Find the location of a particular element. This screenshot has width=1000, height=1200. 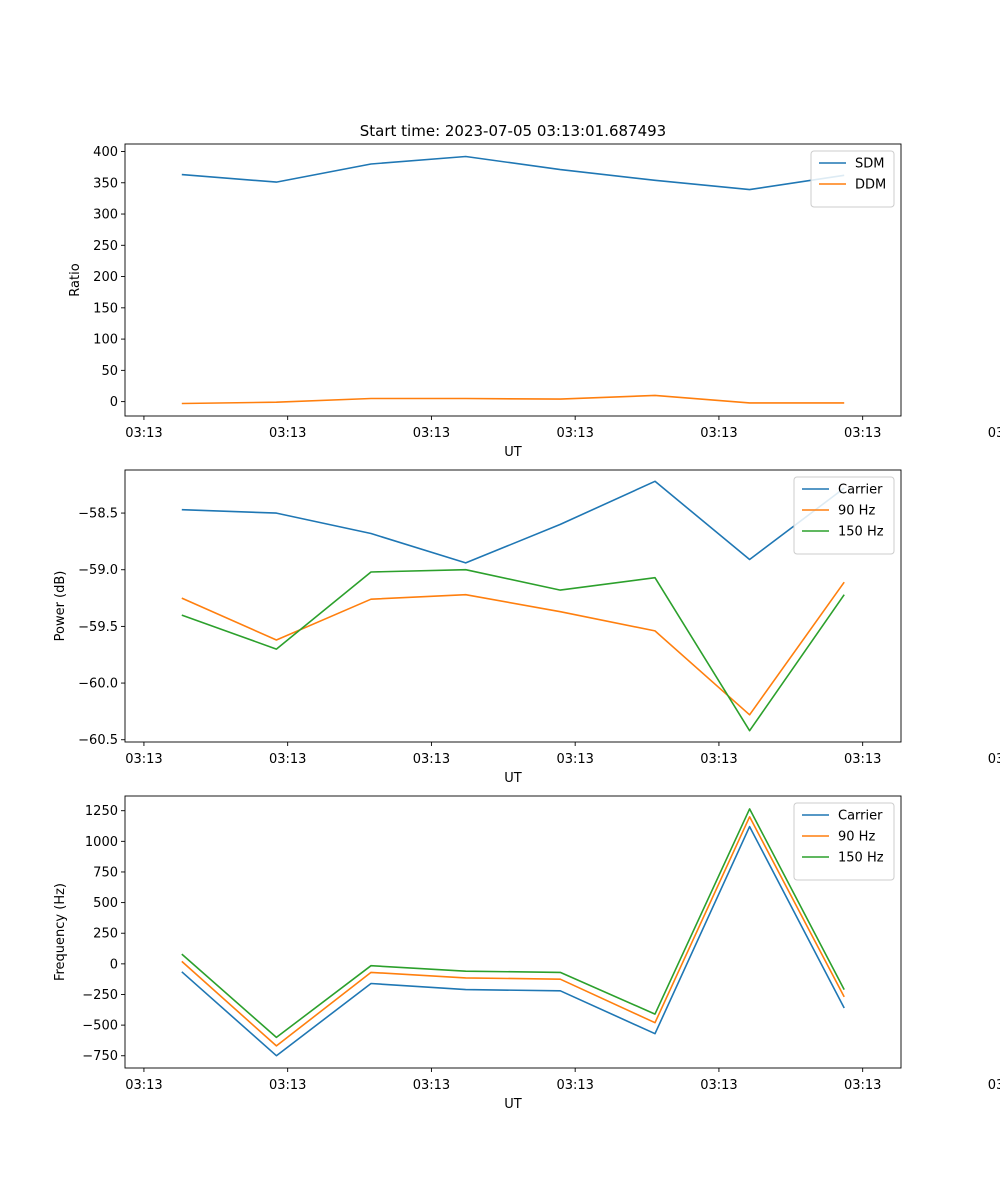

y-tick-label: −58.5 is located at coordinates (98, 514).